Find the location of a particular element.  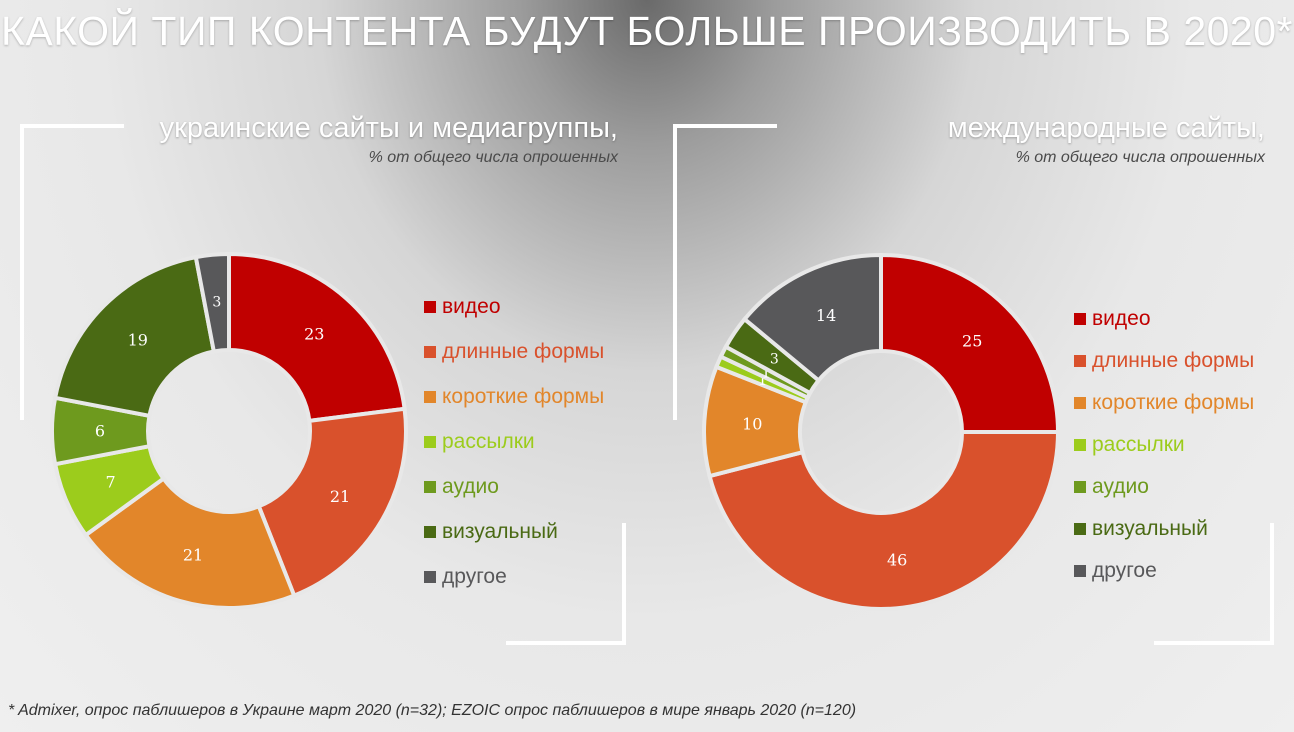

data-label-audio: 6 is located at coordinates (100, 431).